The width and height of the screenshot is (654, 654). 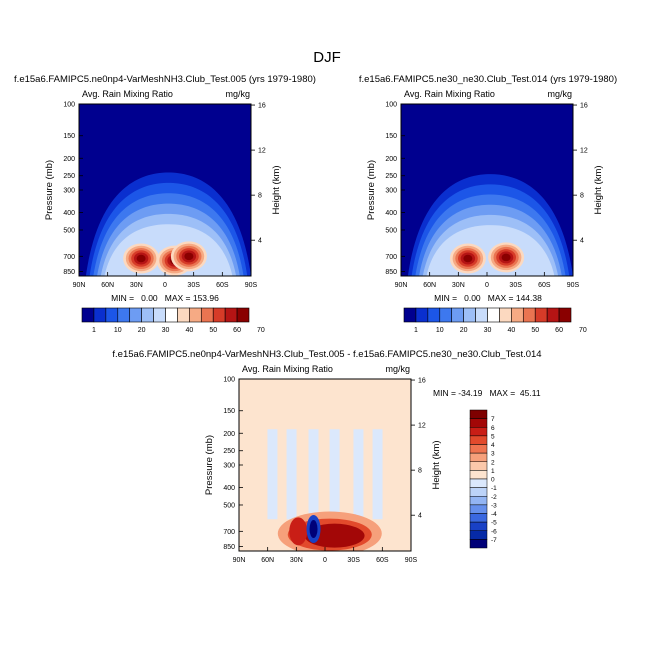 What do you see at coordinates (165, 298) in the screenshot?
I see `stats-label: MIN = 0.00 MAX = 153.96` at bounding box center [165, 298].